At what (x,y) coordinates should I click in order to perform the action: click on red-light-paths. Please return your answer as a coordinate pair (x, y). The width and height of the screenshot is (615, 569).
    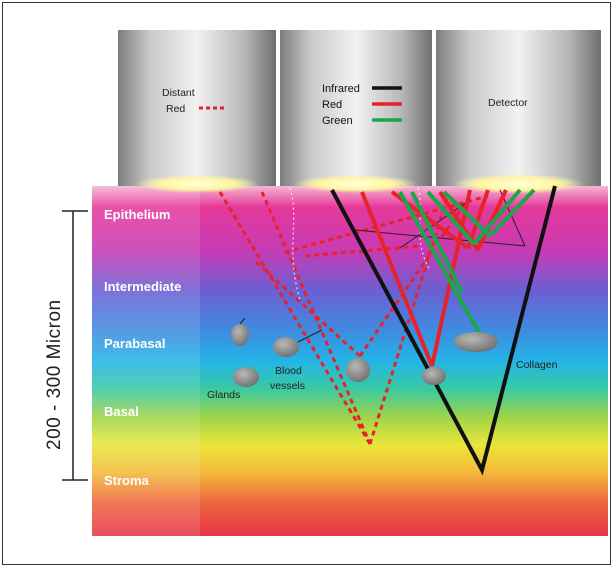
    Looking at the image, I should click on (434, 278).